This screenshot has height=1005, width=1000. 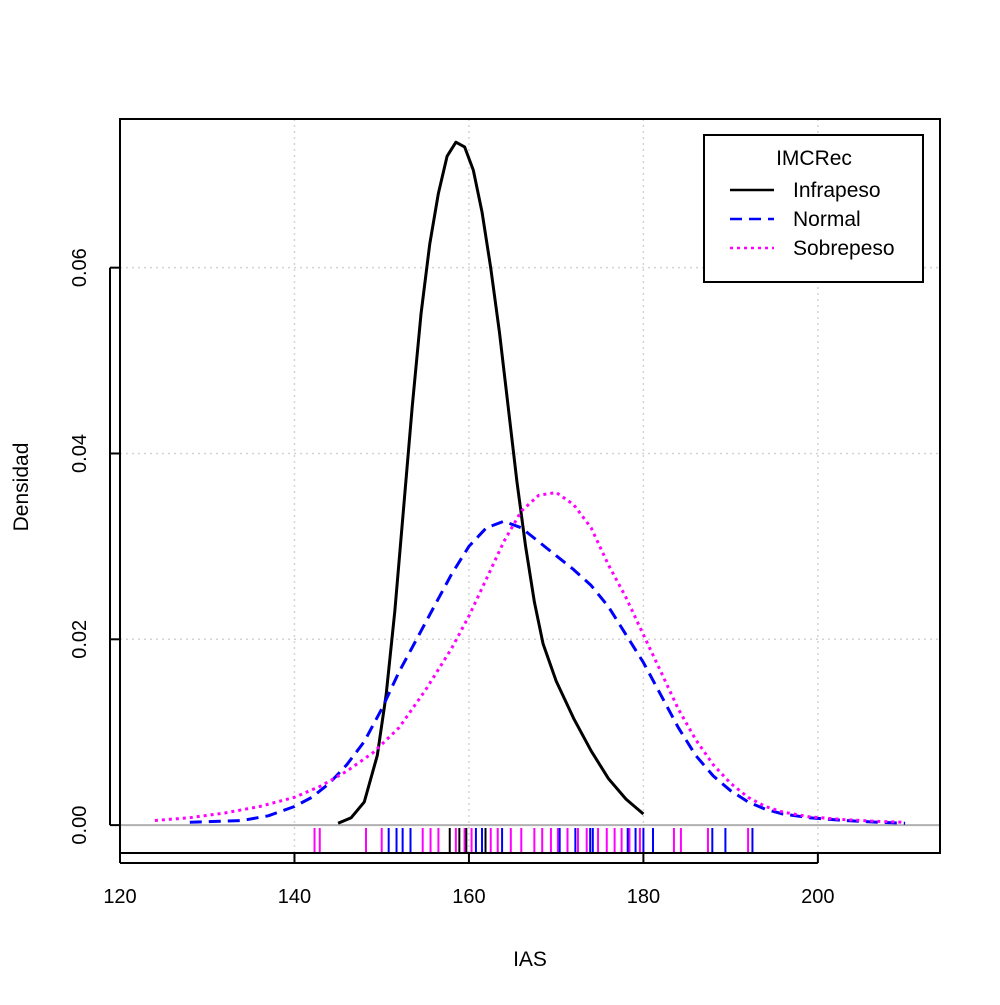 I want to click on y-tick-label: 0.06, so click(x=80, y=267).